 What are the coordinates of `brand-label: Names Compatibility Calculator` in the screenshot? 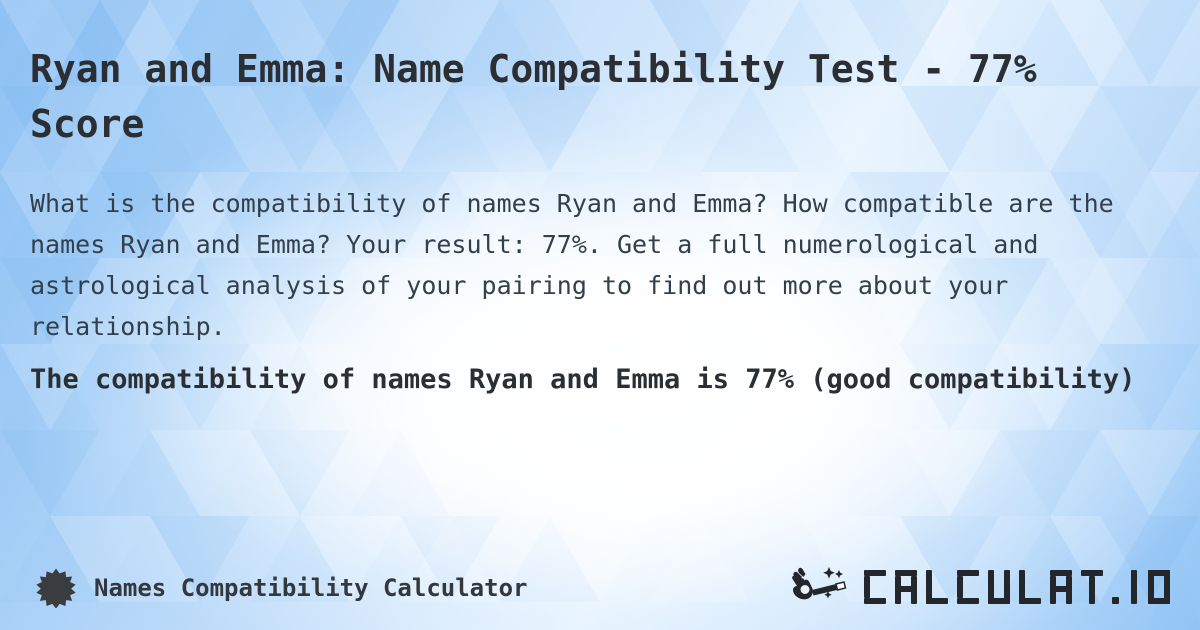 It's located at (311, 588).